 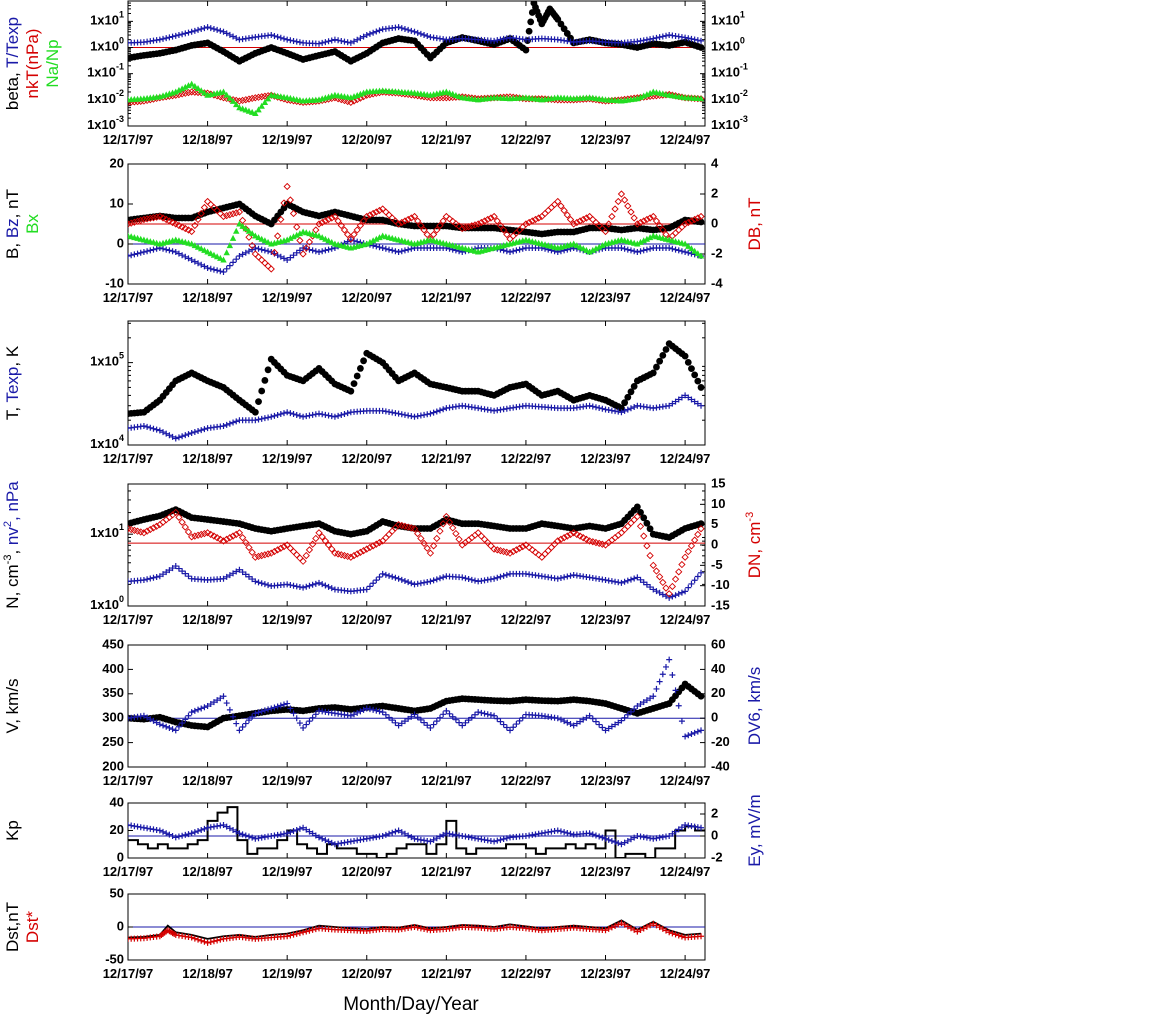 What do you see at coordinates (107, 19) in the screenshot?
I see `y-tick-label: 1x10¹` at bounding box center [107, 19].